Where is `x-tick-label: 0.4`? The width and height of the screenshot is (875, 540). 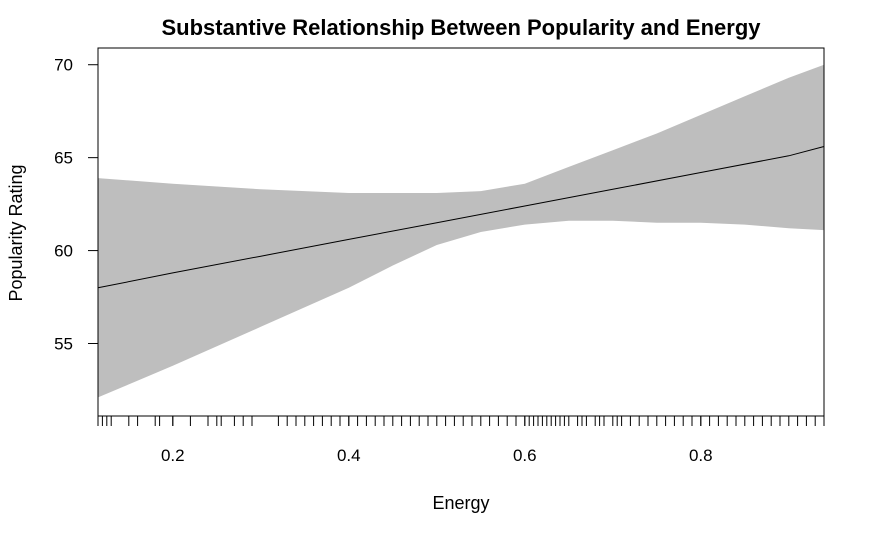 x-tick-label: 0.4 is located at coordinates (349, 455).